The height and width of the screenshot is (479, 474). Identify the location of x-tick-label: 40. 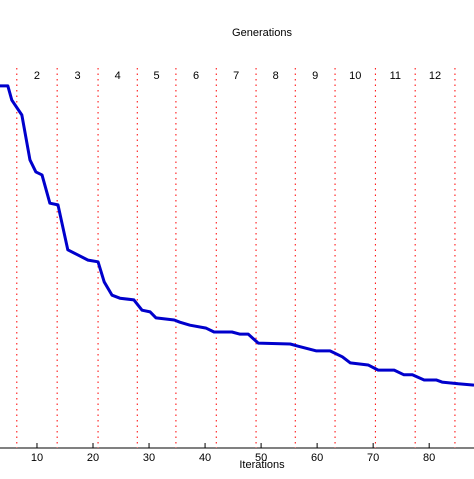
(205, 458).